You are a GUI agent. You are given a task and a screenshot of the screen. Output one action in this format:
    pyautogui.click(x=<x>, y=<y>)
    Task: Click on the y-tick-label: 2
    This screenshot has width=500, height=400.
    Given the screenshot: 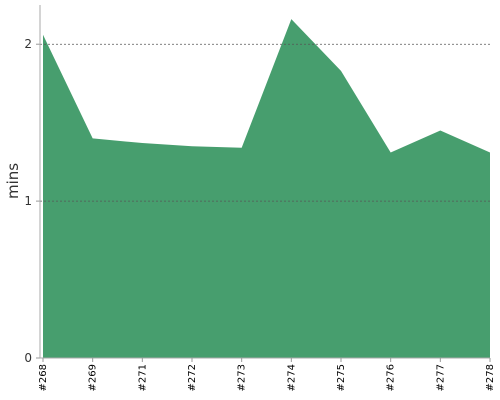 What is the action you would take?
    pyautogui.click(x=28, y=44)
    